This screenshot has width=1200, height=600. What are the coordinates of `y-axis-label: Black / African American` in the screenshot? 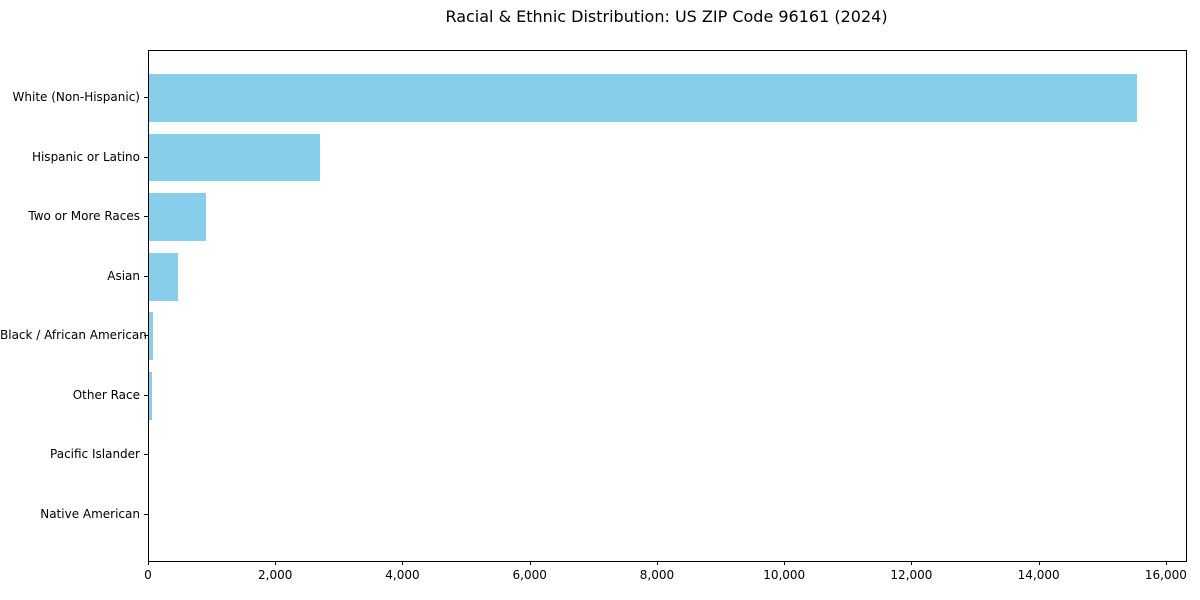 It's located at (73, 335).